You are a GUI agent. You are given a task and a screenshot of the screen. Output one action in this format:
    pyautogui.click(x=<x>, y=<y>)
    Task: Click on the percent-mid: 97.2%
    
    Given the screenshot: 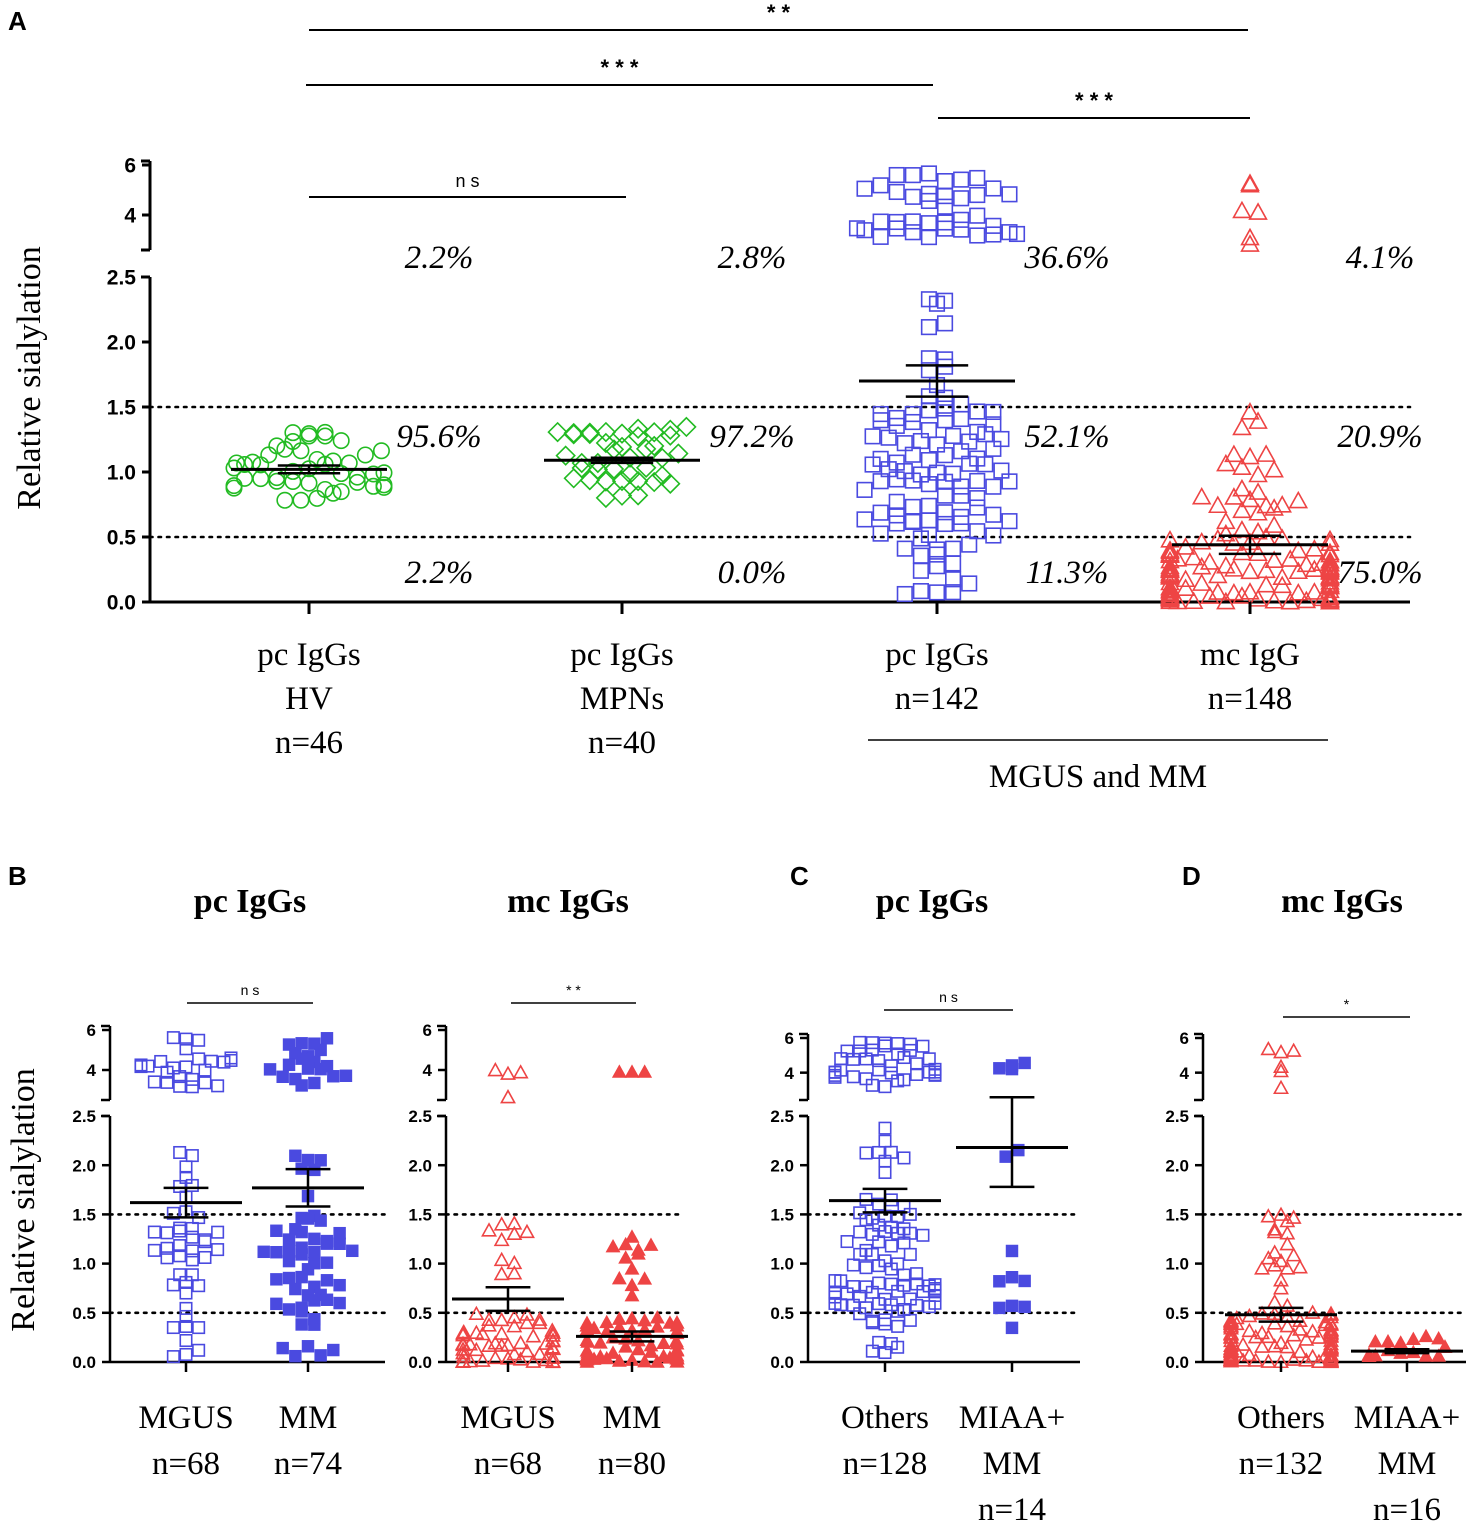 What is the action you would take?
    pyautogui.click(x=751, y=437)
    